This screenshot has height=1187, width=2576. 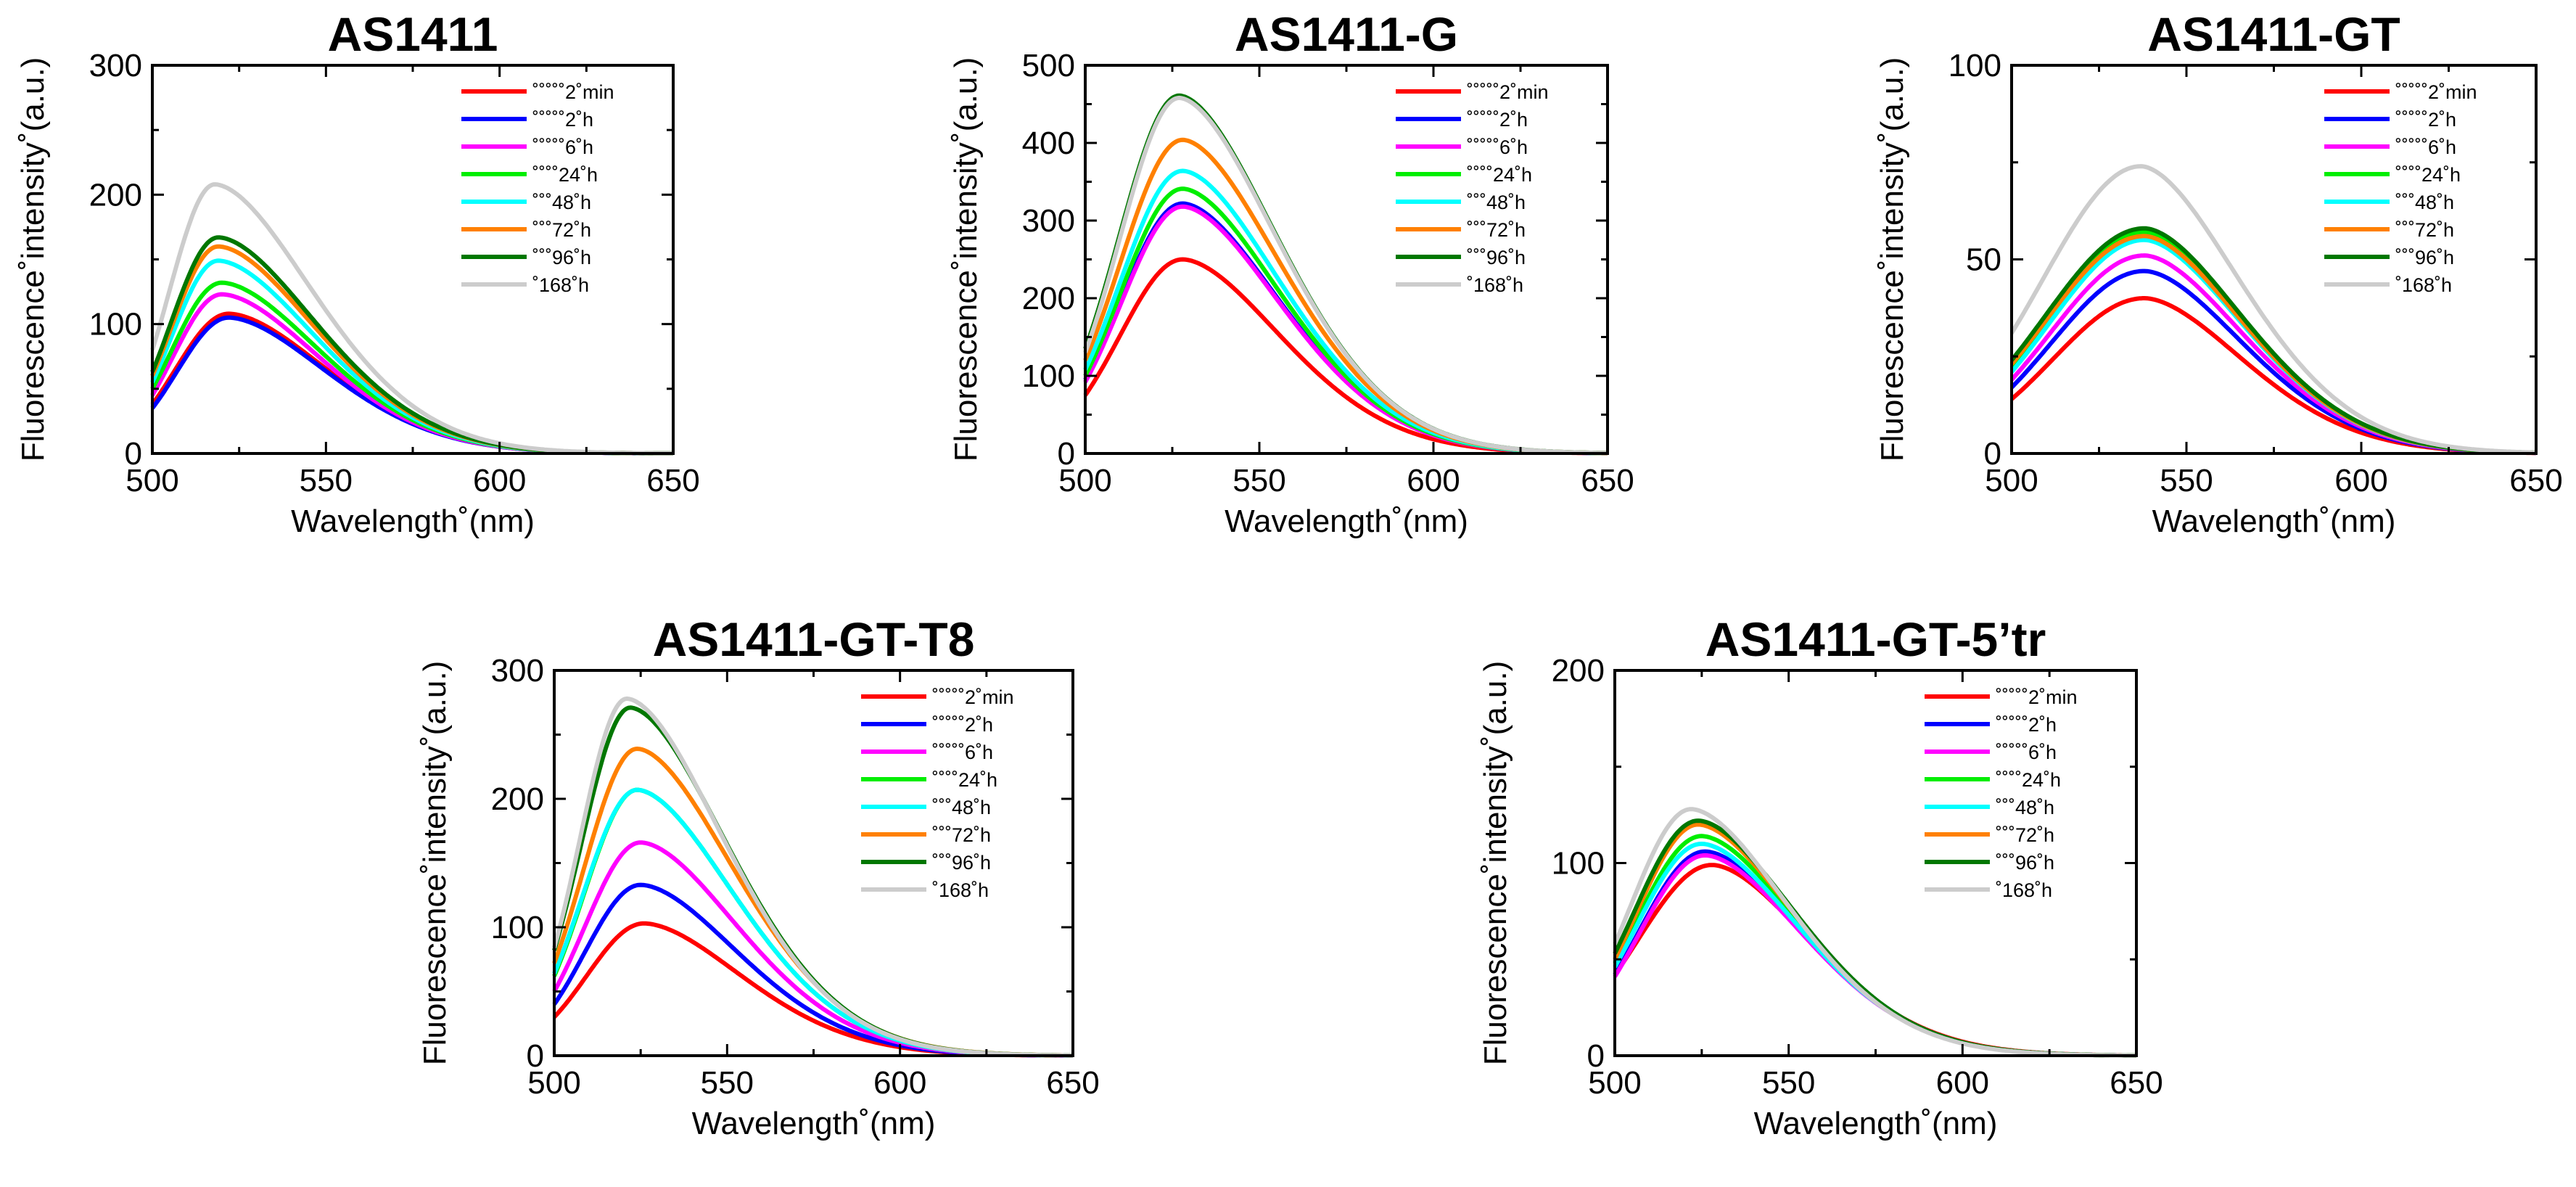 I want to click on chart-title: AS1411-GT, so click(x=2273, y=34).